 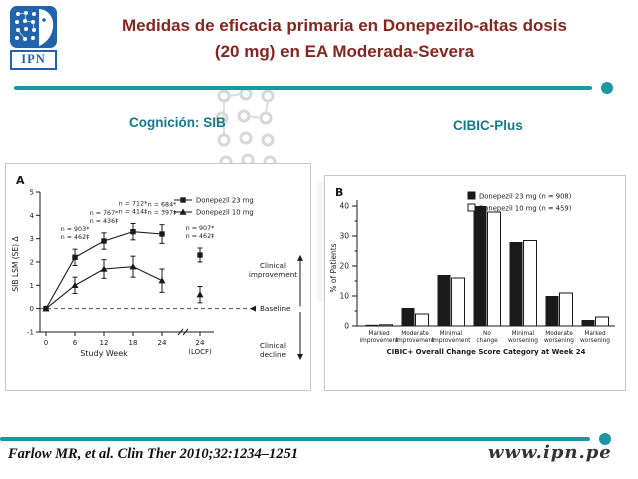 What do you see at coordinates (607, 88) in the screenshot?
I see `header-divider-dot` at bounding box center [607, 88].